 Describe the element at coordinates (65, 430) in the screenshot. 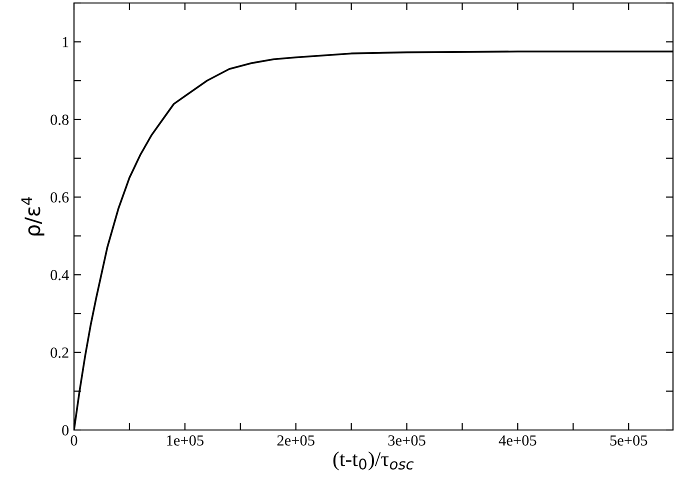

I see `y-tick-label: 0` at that location.